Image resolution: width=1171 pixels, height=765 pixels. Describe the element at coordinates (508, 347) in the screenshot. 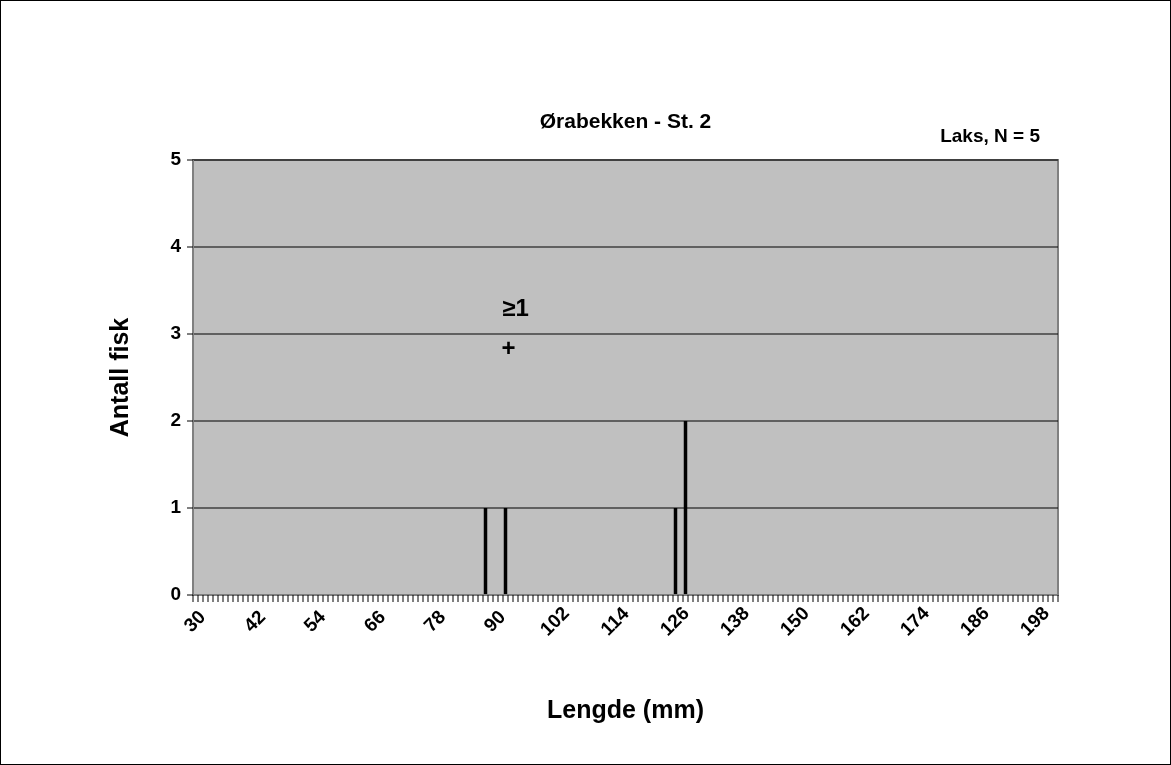

I see `annotation: +` at that location.